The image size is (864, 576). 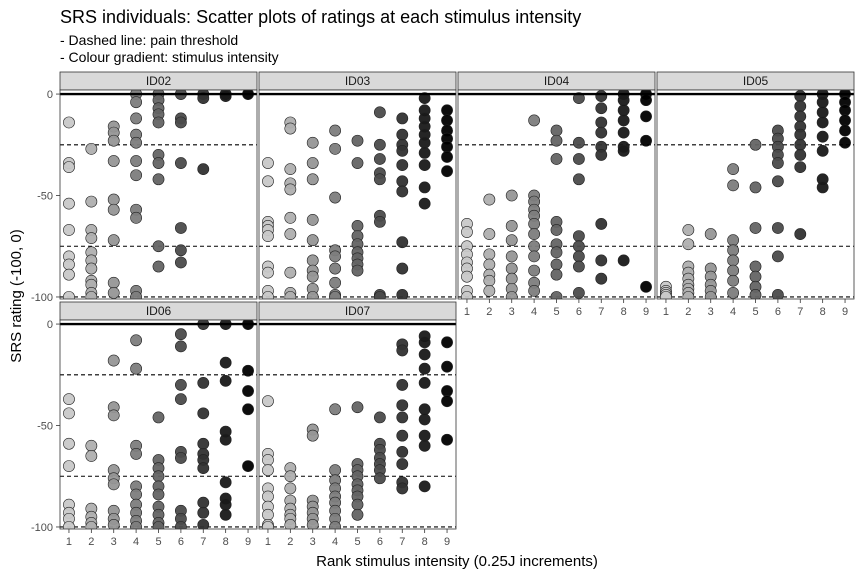 What do you see at coordinates (646, 312) in the screenshot?
I see `x-tick-label: 9` at bounding box center [646, 312].